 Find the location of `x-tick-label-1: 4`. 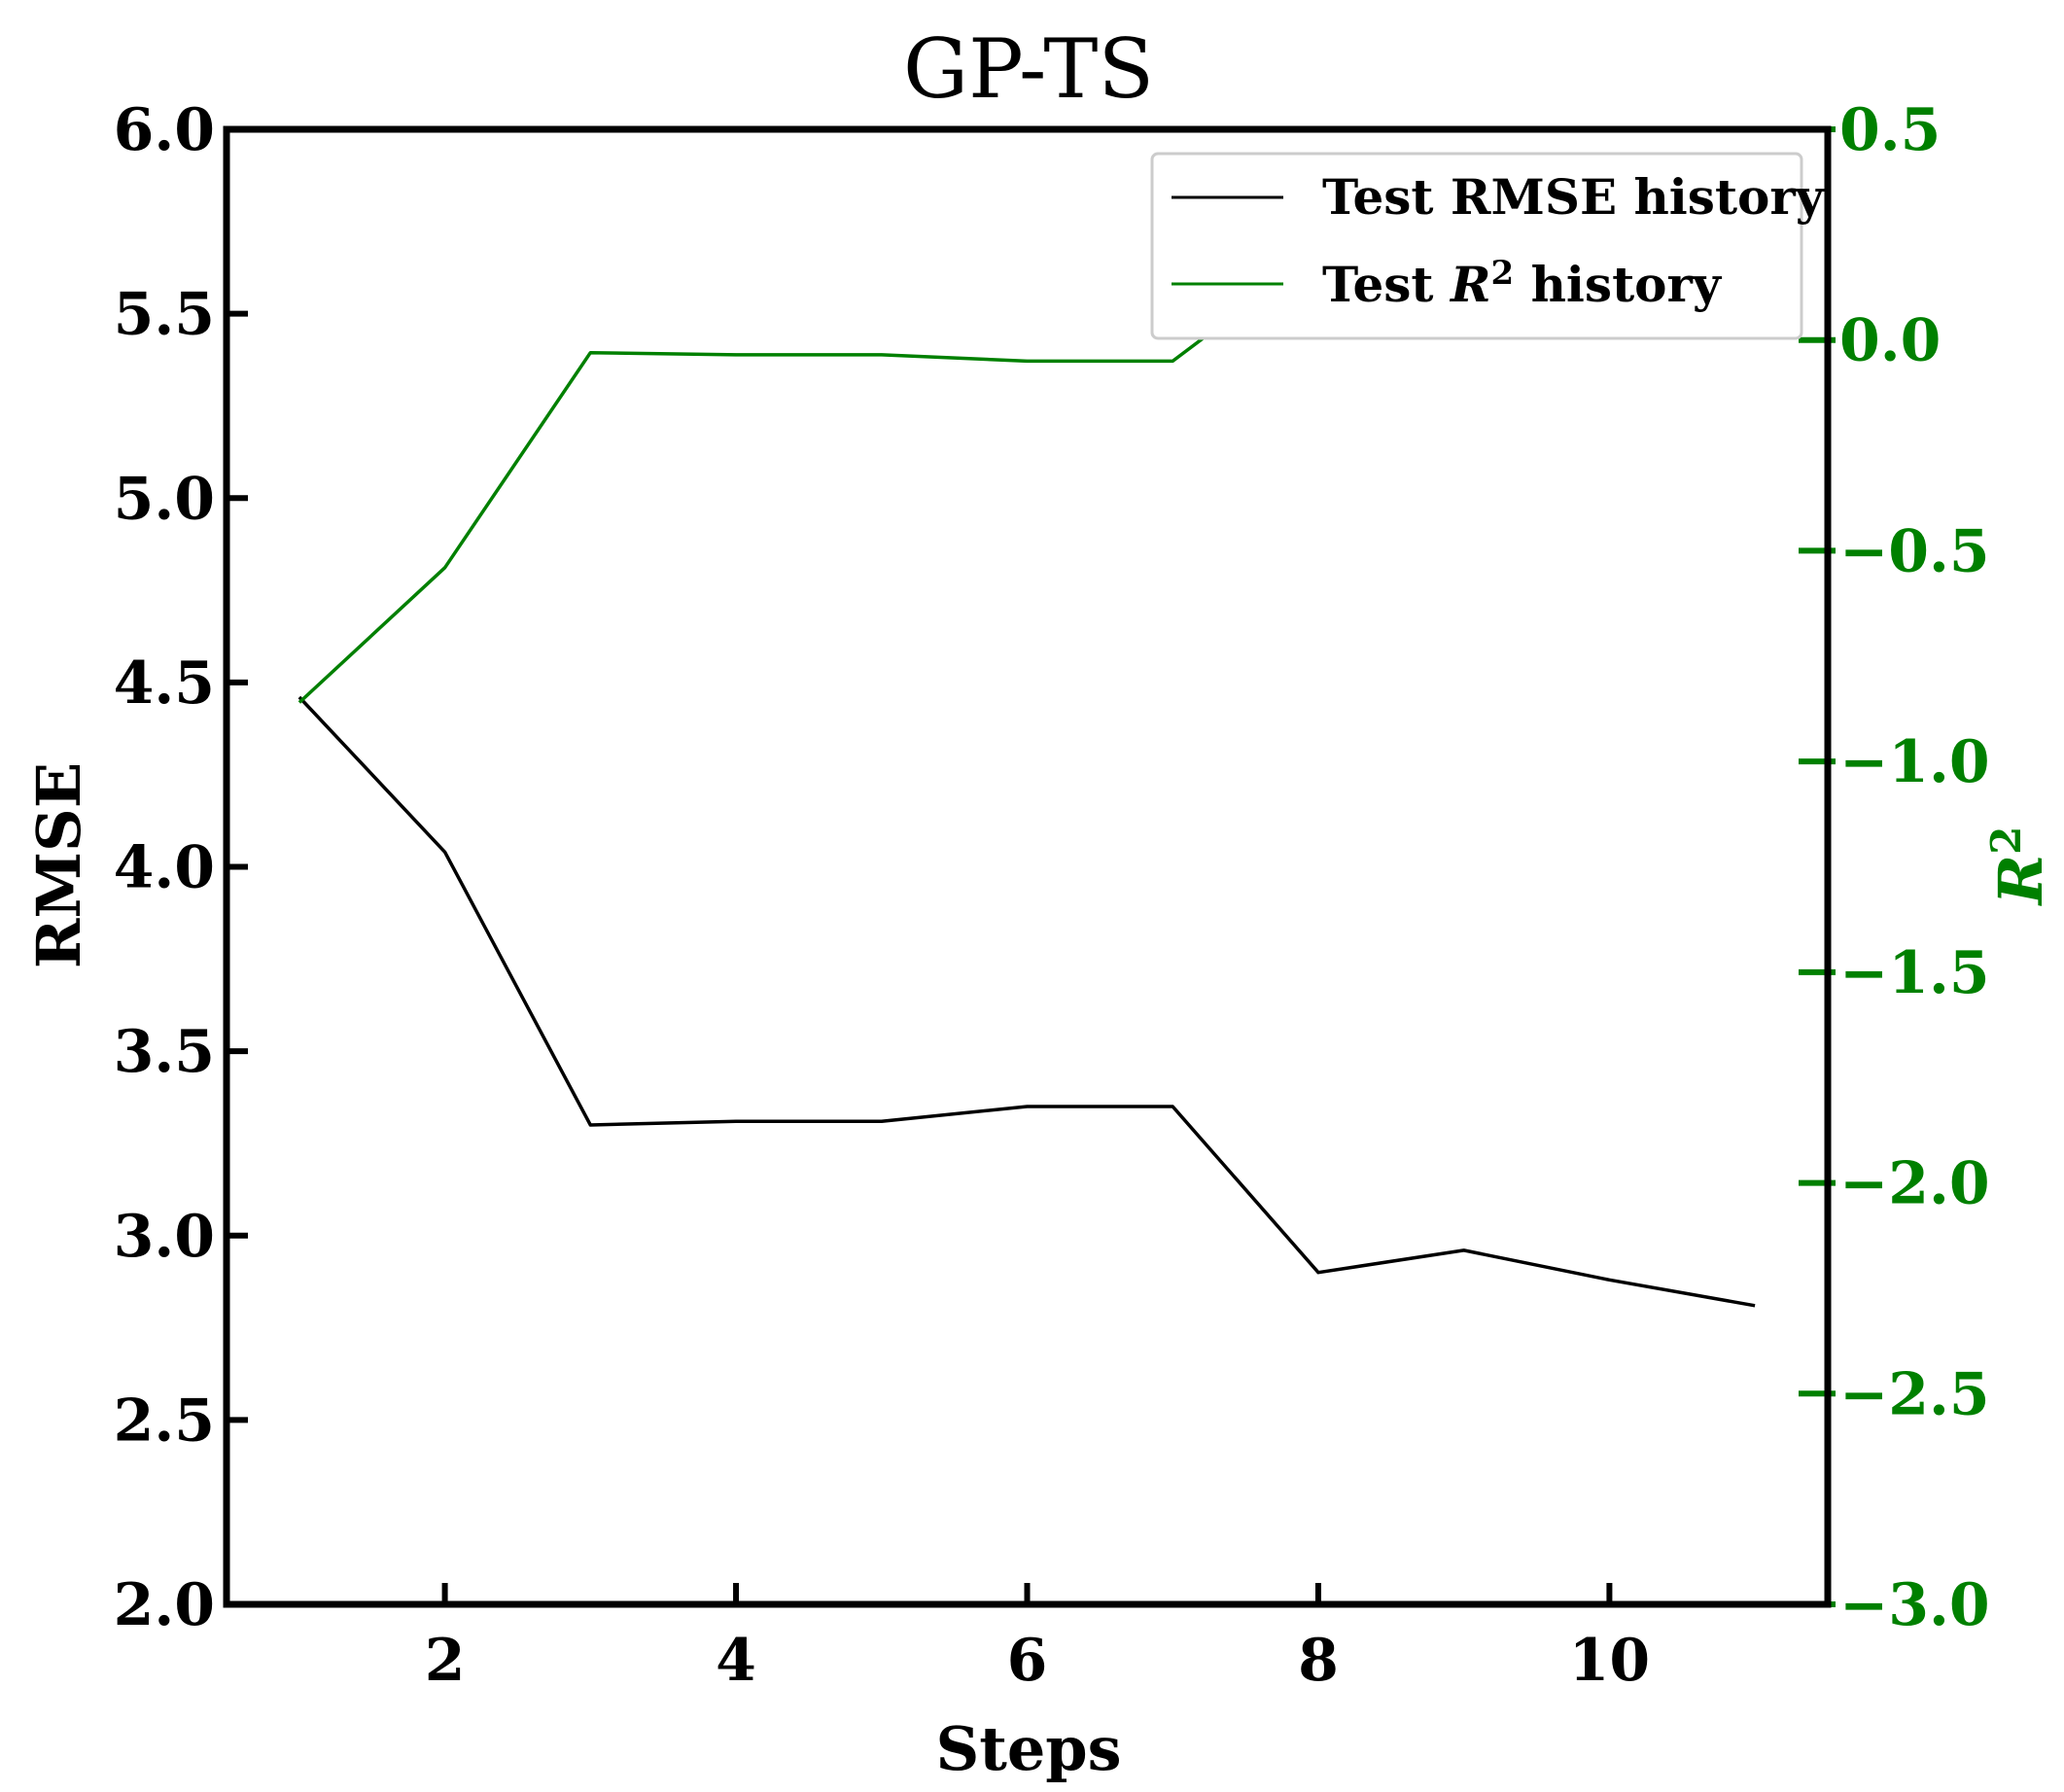

x-tick-label-1: 4 is located at coordinates (736, 1661).